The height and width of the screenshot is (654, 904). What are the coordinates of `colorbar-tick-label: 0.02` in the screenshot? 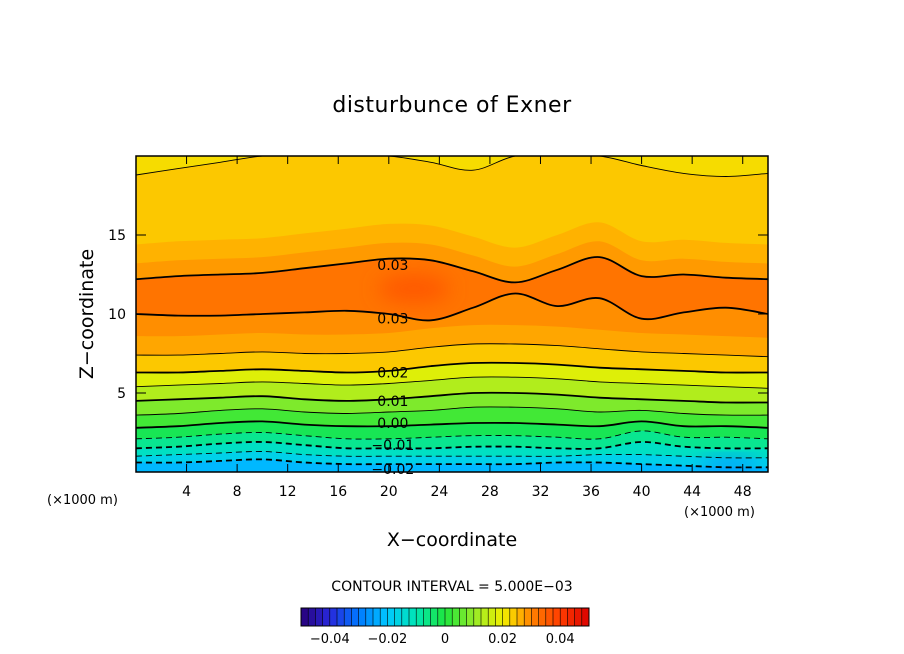 It's located at (502, 639).